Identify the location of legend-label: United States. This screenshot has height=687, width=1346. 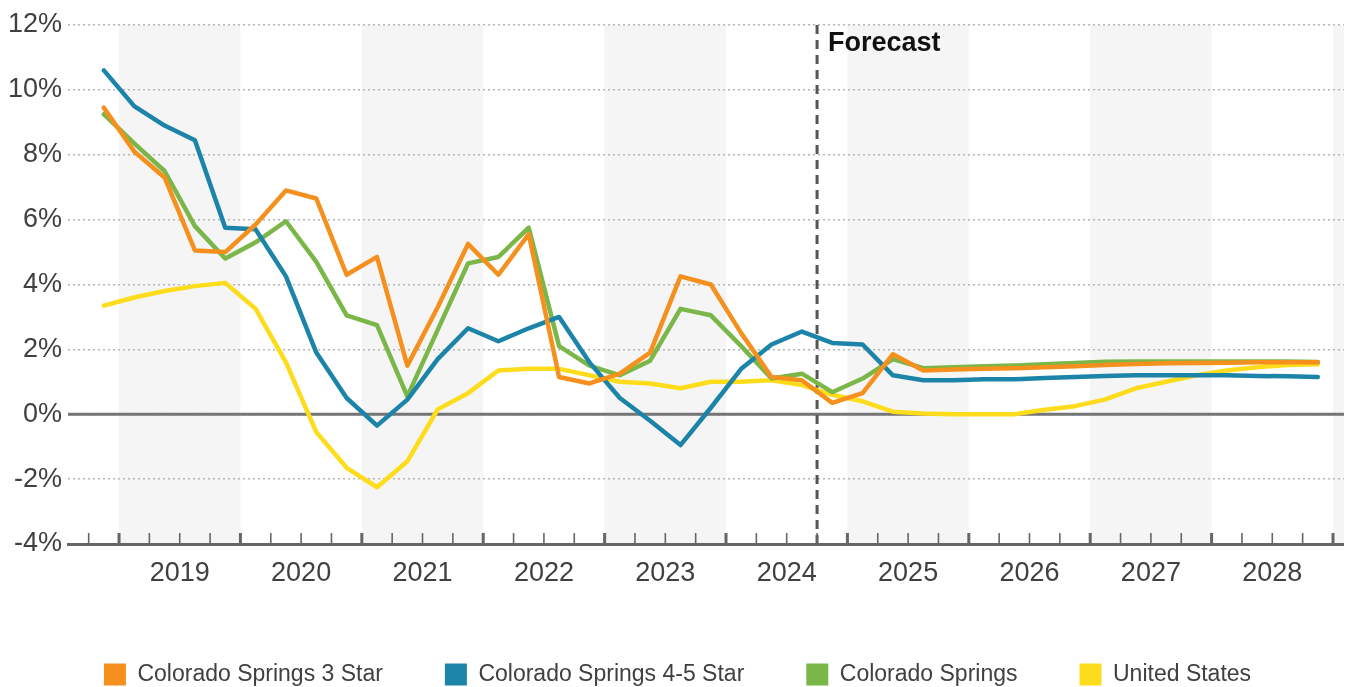
(1182, 672).